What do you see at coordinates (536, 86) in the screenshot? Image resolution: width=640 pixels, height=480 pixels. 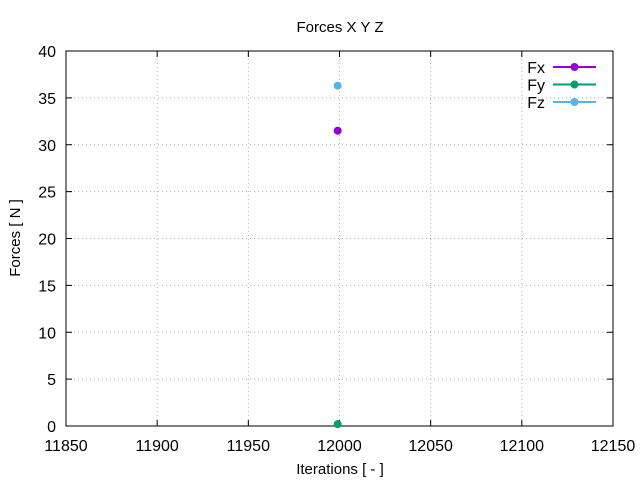 I see `legend-label-fy: Fy` at bounding box center [536, 86].